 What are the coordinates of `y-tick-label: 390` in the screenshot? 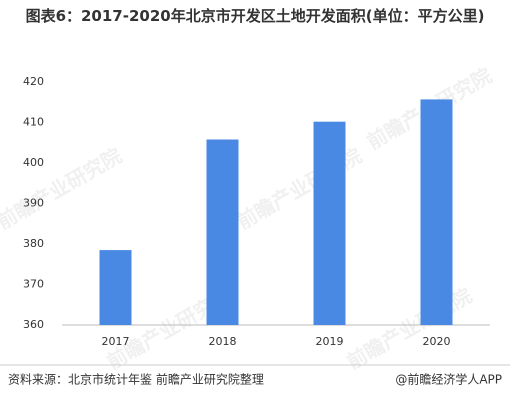 It's located at (33, 203).